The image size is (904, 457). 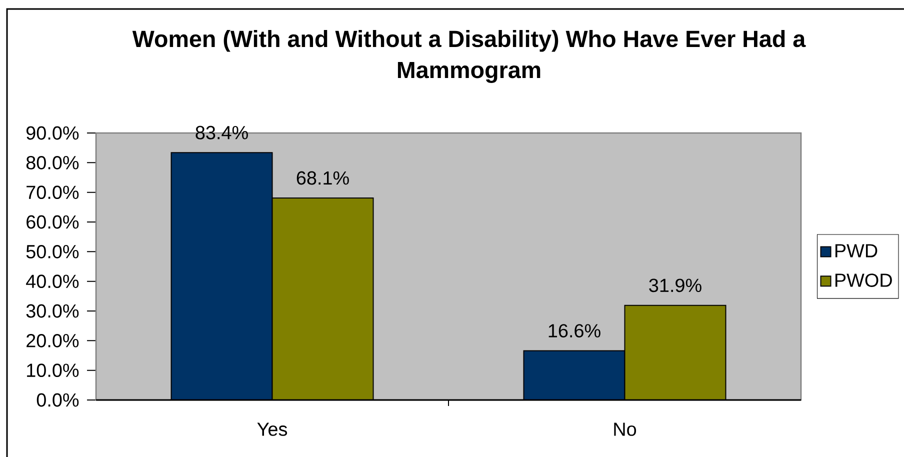 I want to click on data-label: 31.9%, so click(x=675, y=285).